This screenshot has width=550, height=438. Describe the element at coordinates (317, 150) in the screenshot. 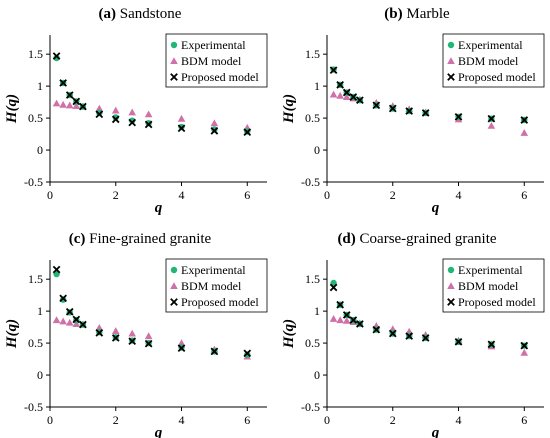

I see `y-tick-label: 0` at that location.